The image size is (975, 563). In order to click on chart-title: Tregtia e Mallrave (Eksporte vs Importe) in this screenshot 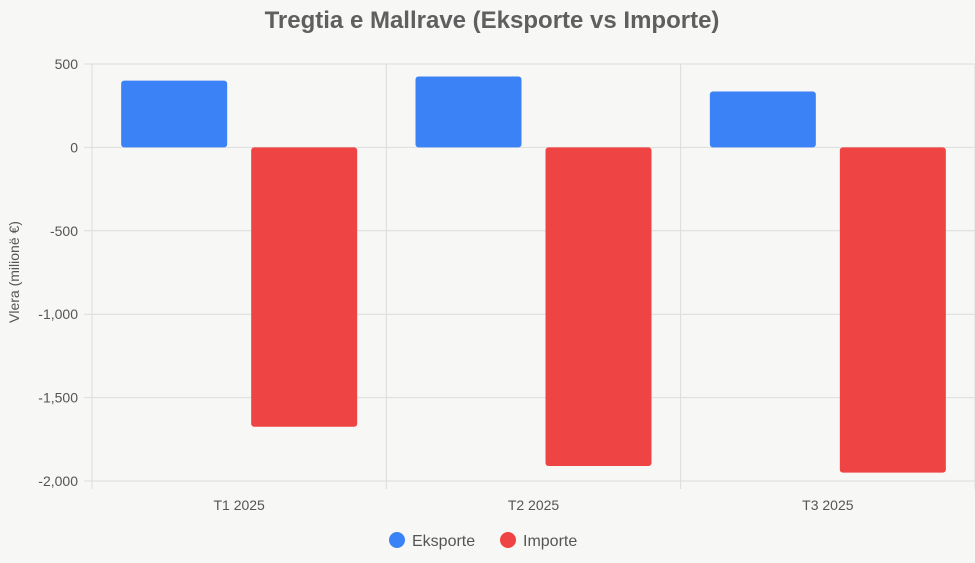, I will do `click(492, 20)`.